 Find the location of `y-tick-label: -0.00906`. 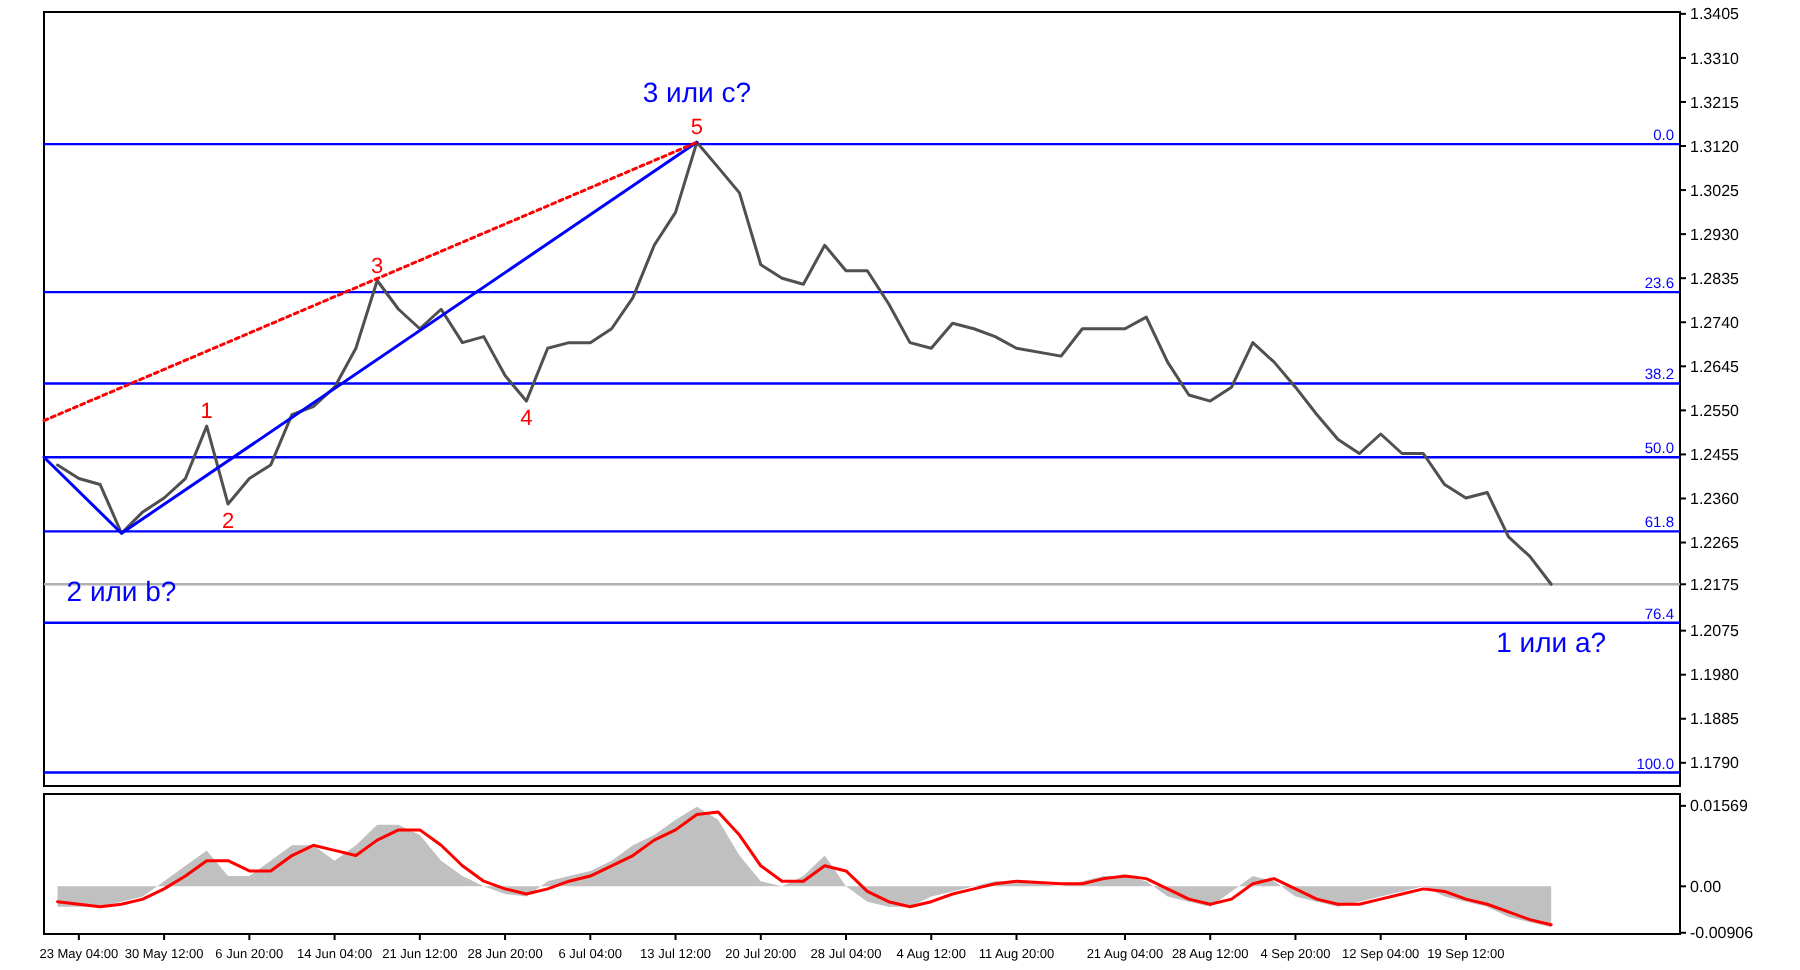

y-tick-label: -0.00906 is located at coordinates (1722, 933).